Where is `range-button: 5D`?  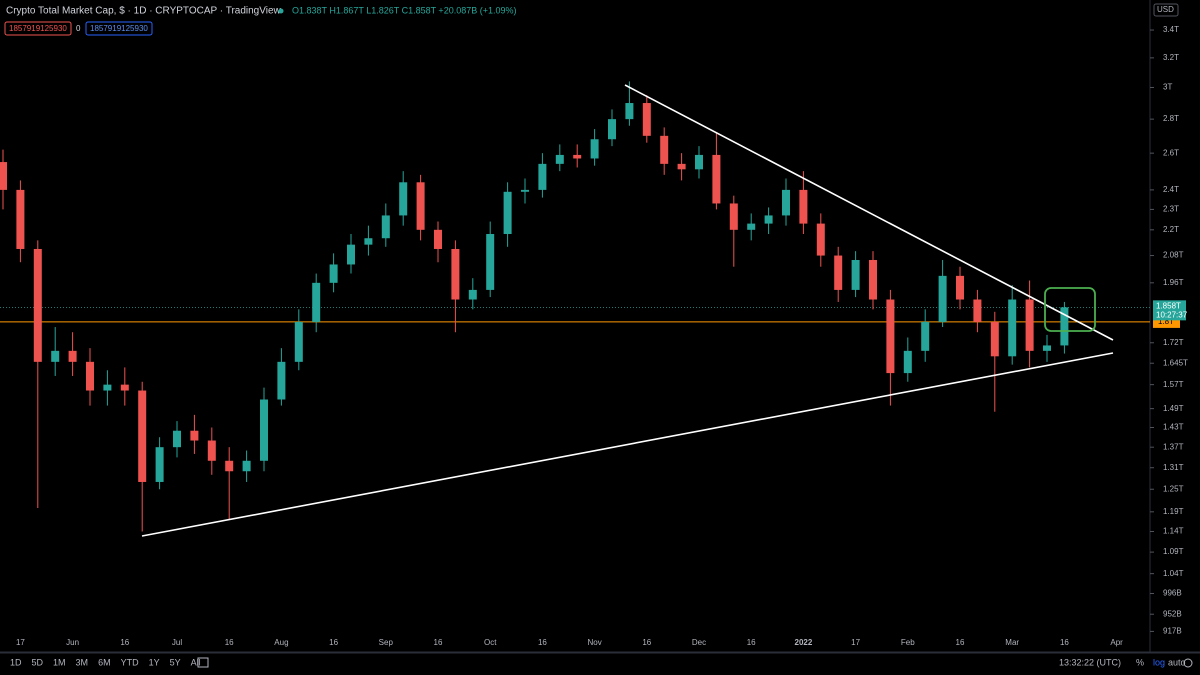
range-button: 5D is located at coordinates (38, 662).